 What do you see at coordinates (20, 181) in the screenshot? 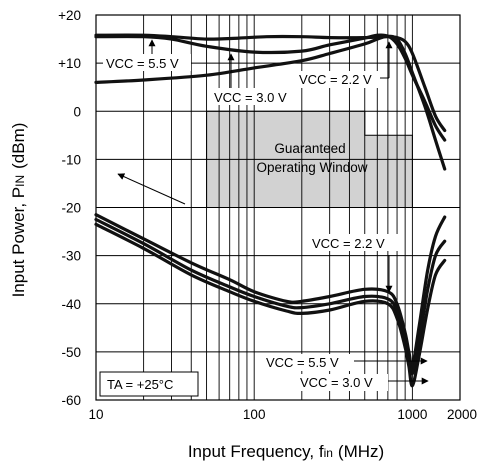
I see `y-axis-label-sub: IN` at bounding box center [20, 181].